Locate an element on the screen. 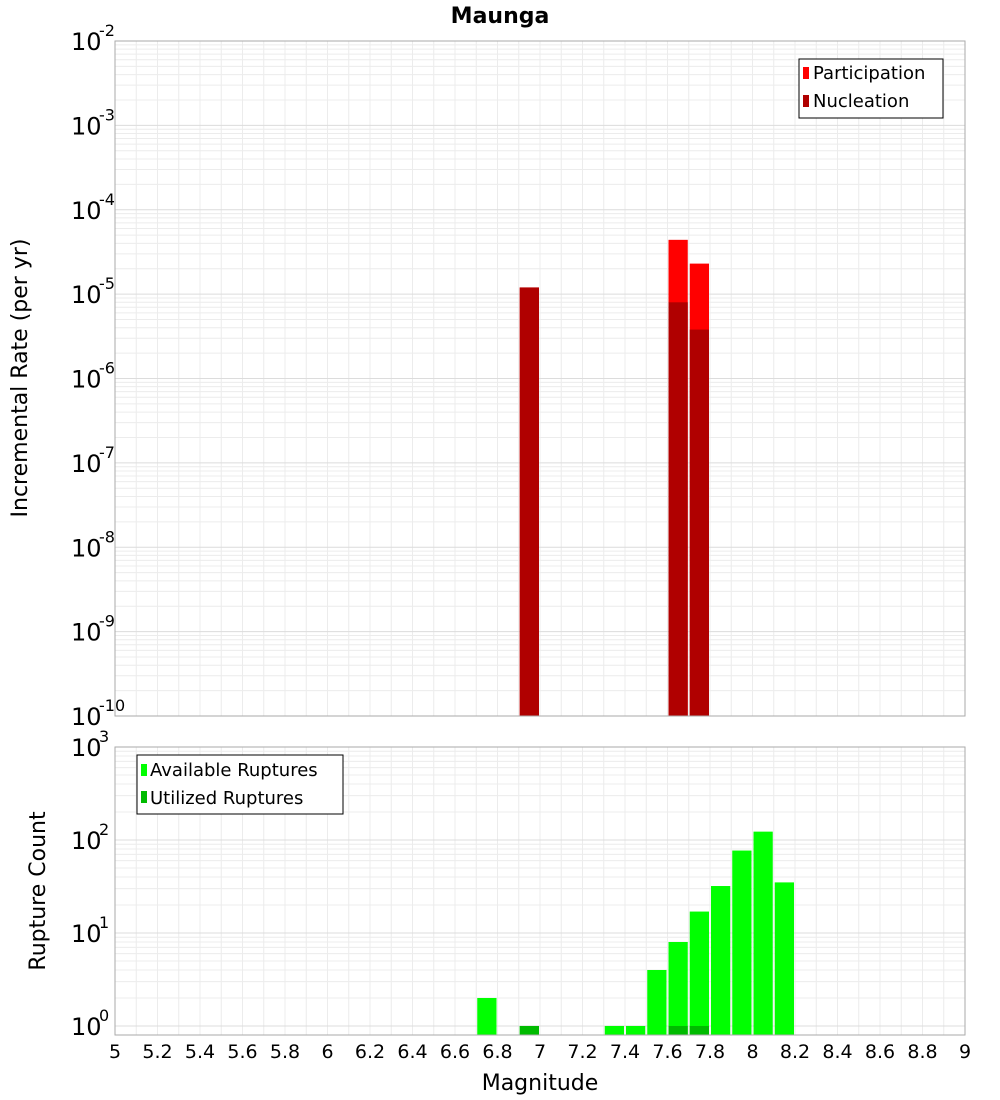 The width and height of the screenshot is (1000, 1100). top-y-tick-label: 10⁻⁹ is located at coordinates (93, 629).